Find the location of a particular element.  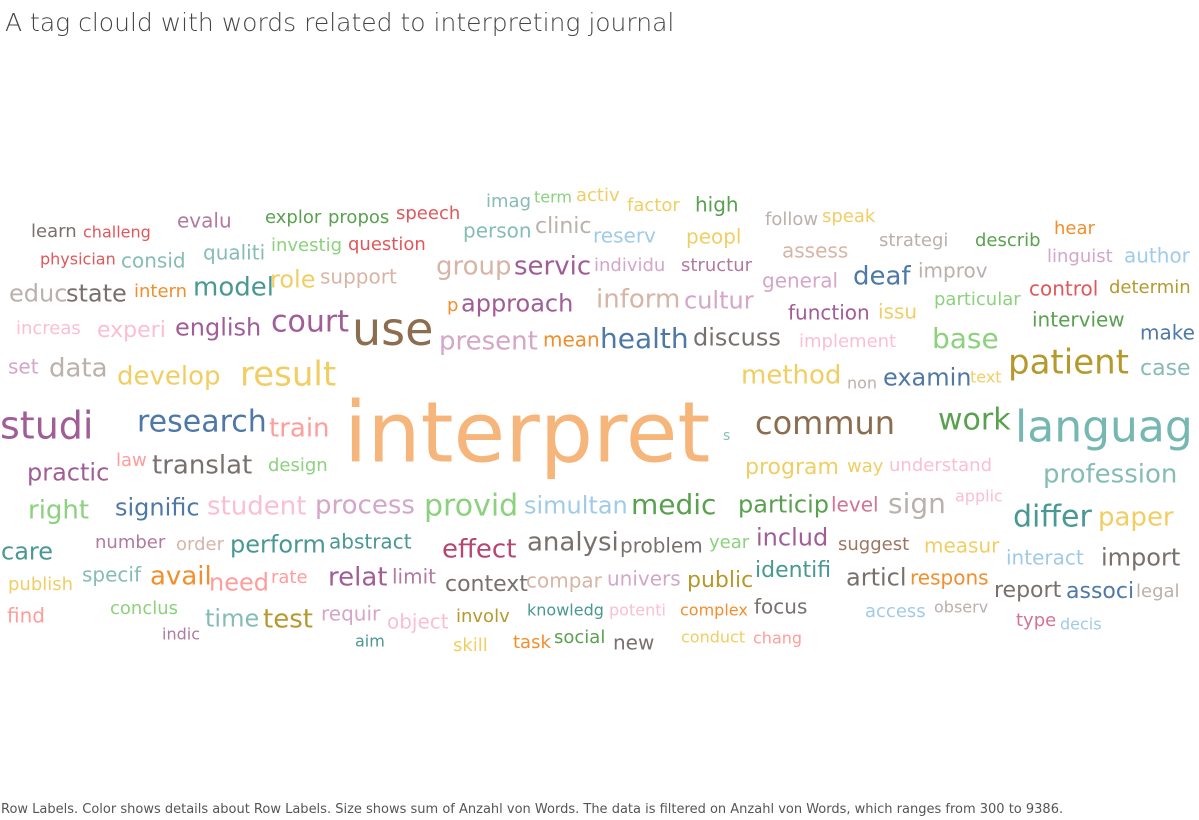

word-health: health is located at coordinates (644, 339).